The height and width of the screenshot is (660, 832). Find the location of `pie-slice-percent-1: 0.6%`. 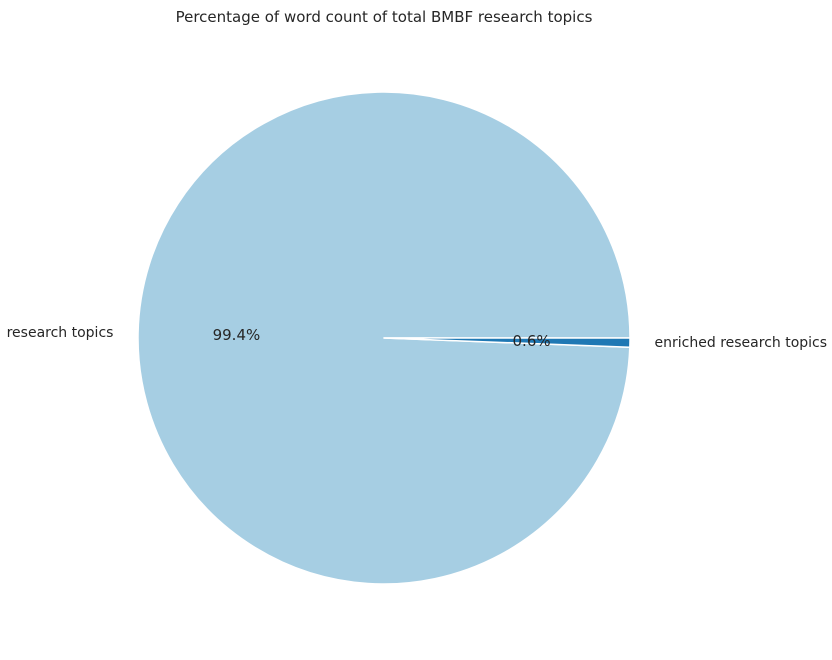

pie-slice-percent-1: 0.6% is located at coordinates (532, 341).